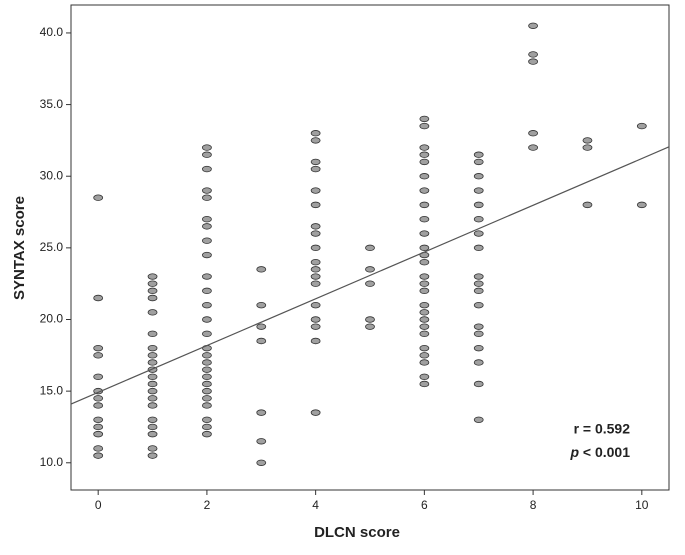  I want to click on y-tick-label: 10.0, so click(52, 462).